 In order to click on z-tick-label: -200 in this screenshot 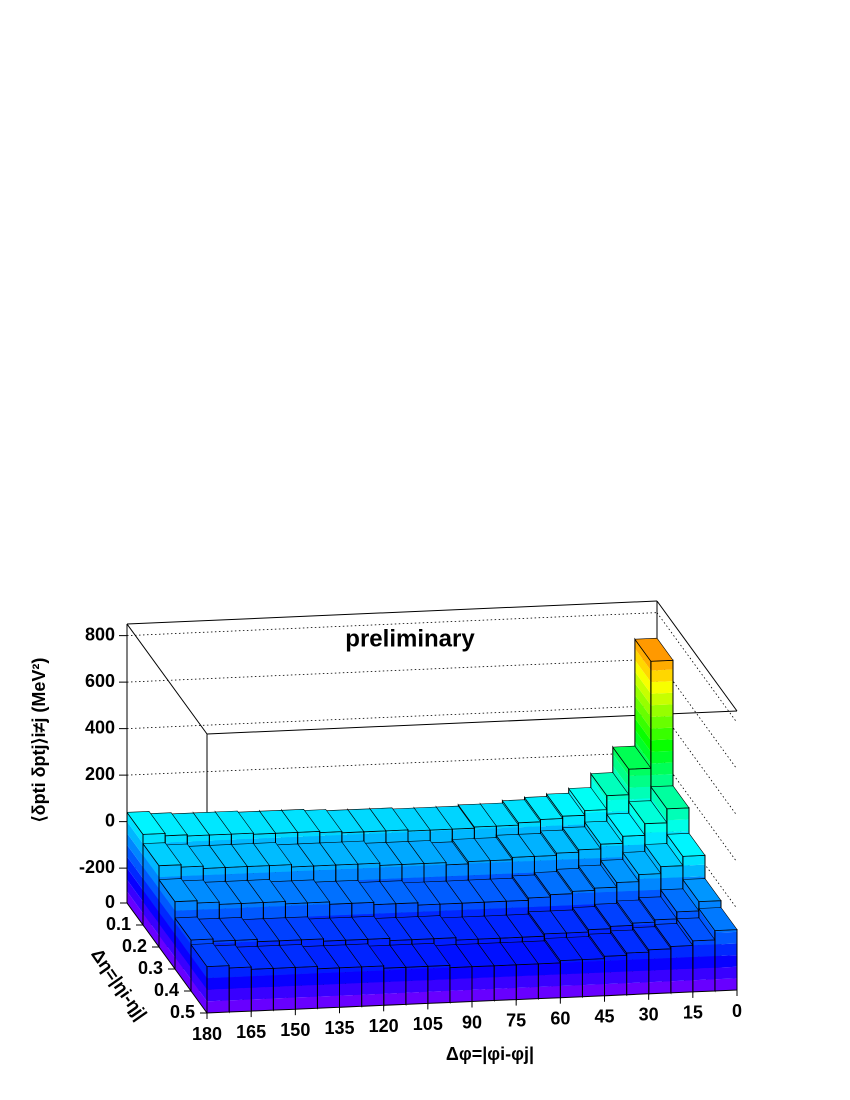, I will do `click(97, 867)`.